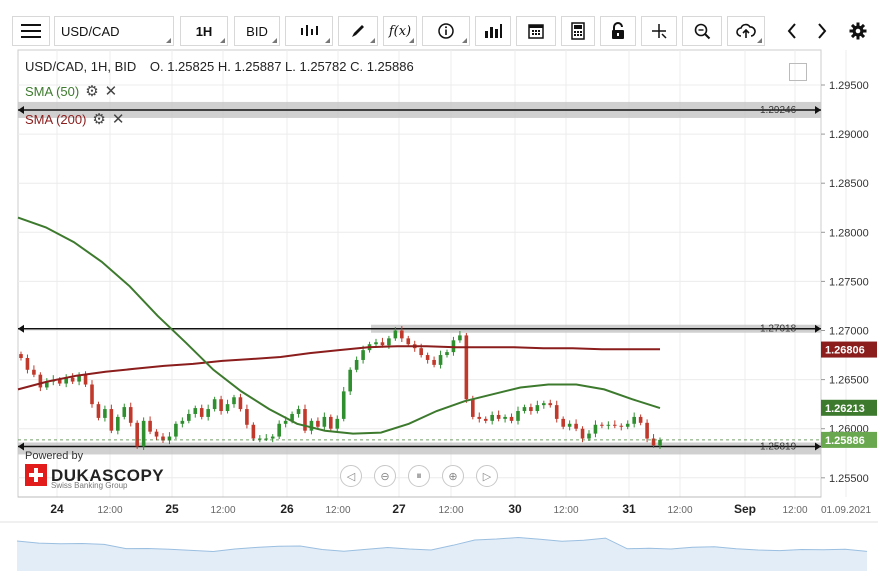 This screenshot has width=878, height=571. Describe the element at coordinates (487, 476) in the screenshot. I see `scroll-right-button: ▷` at that location.